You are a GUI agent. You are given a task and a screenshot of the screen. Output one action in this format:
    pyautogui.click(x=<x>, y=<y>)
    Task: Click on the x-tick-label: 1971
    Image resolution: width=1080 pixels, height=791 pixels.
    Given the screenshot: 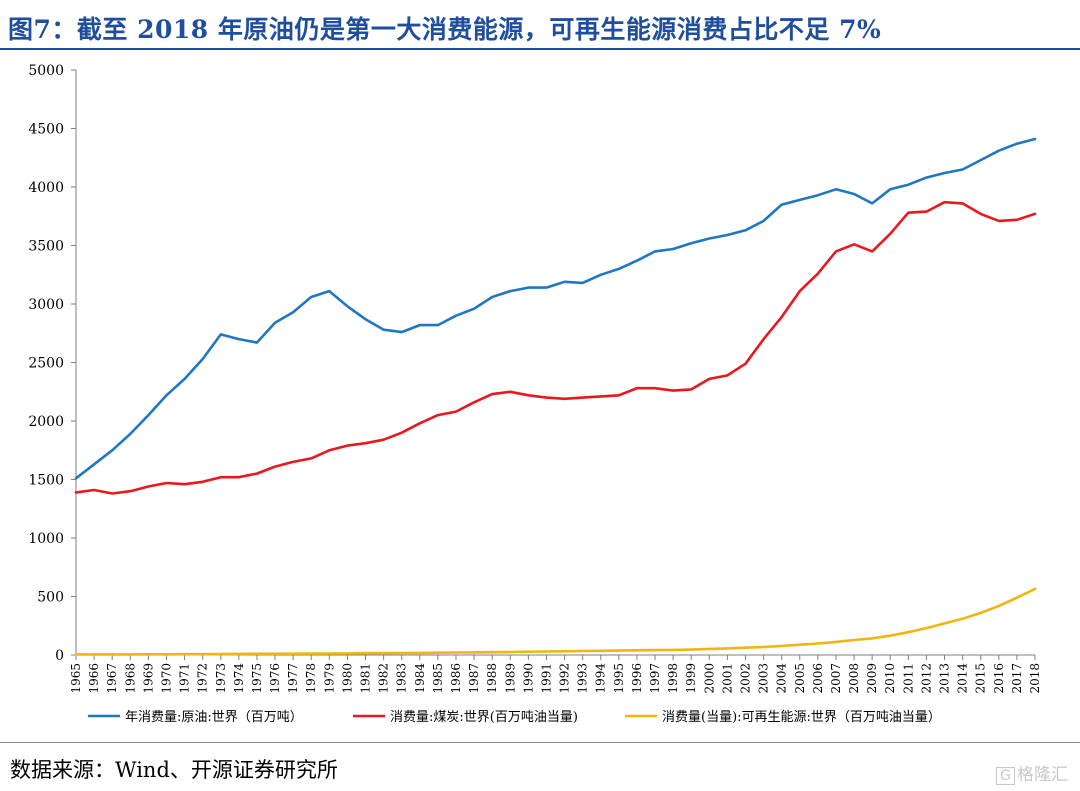 What is the action you would take?
    pyautogui.click(x=185, y=678)
    